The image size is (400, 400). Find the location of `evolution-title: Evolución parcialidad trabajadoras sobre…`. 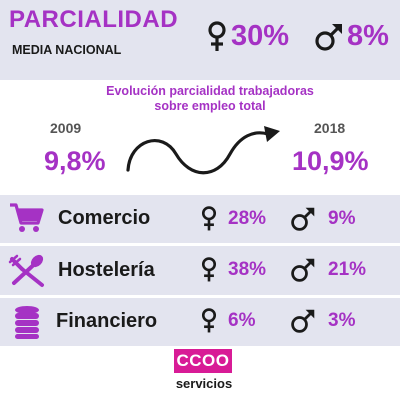

evolution-title: Evolución parcialidad trabajadoras sobre… is located at coordinates (210, 99).